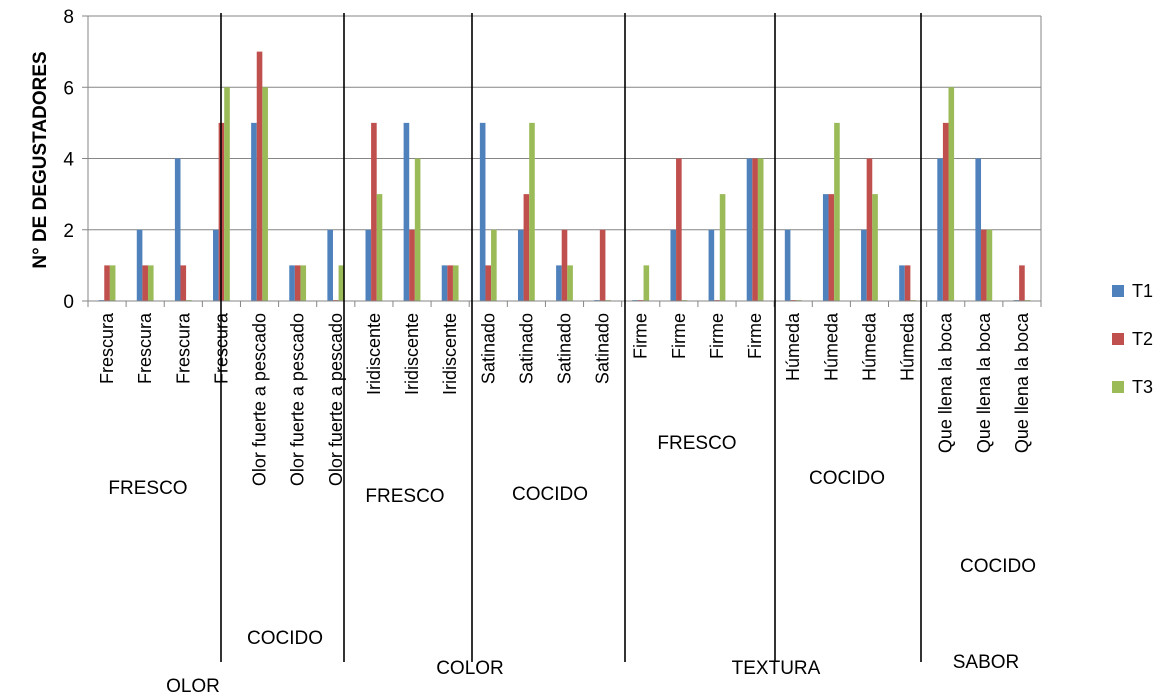 The image size is (1168, 692). Describe the element at coordinates (40, 159) in the screenshot. I see `y-axis-label: N° DE DEGUSTADORES` at that location.